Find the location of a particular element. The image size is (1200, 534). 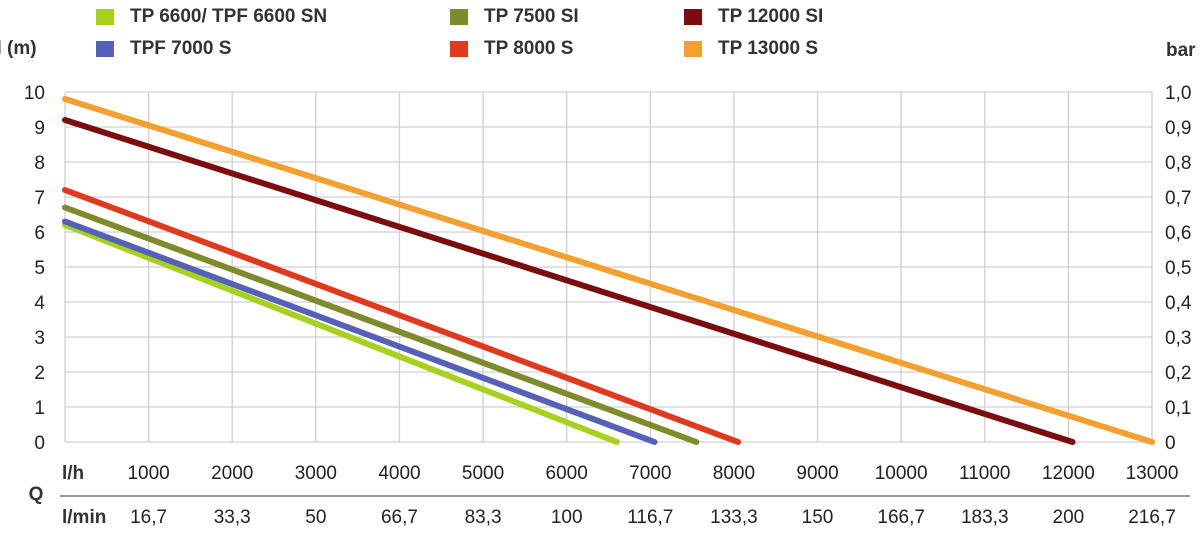

x-tick-label: 3000 is located at coordinates (316, 473).